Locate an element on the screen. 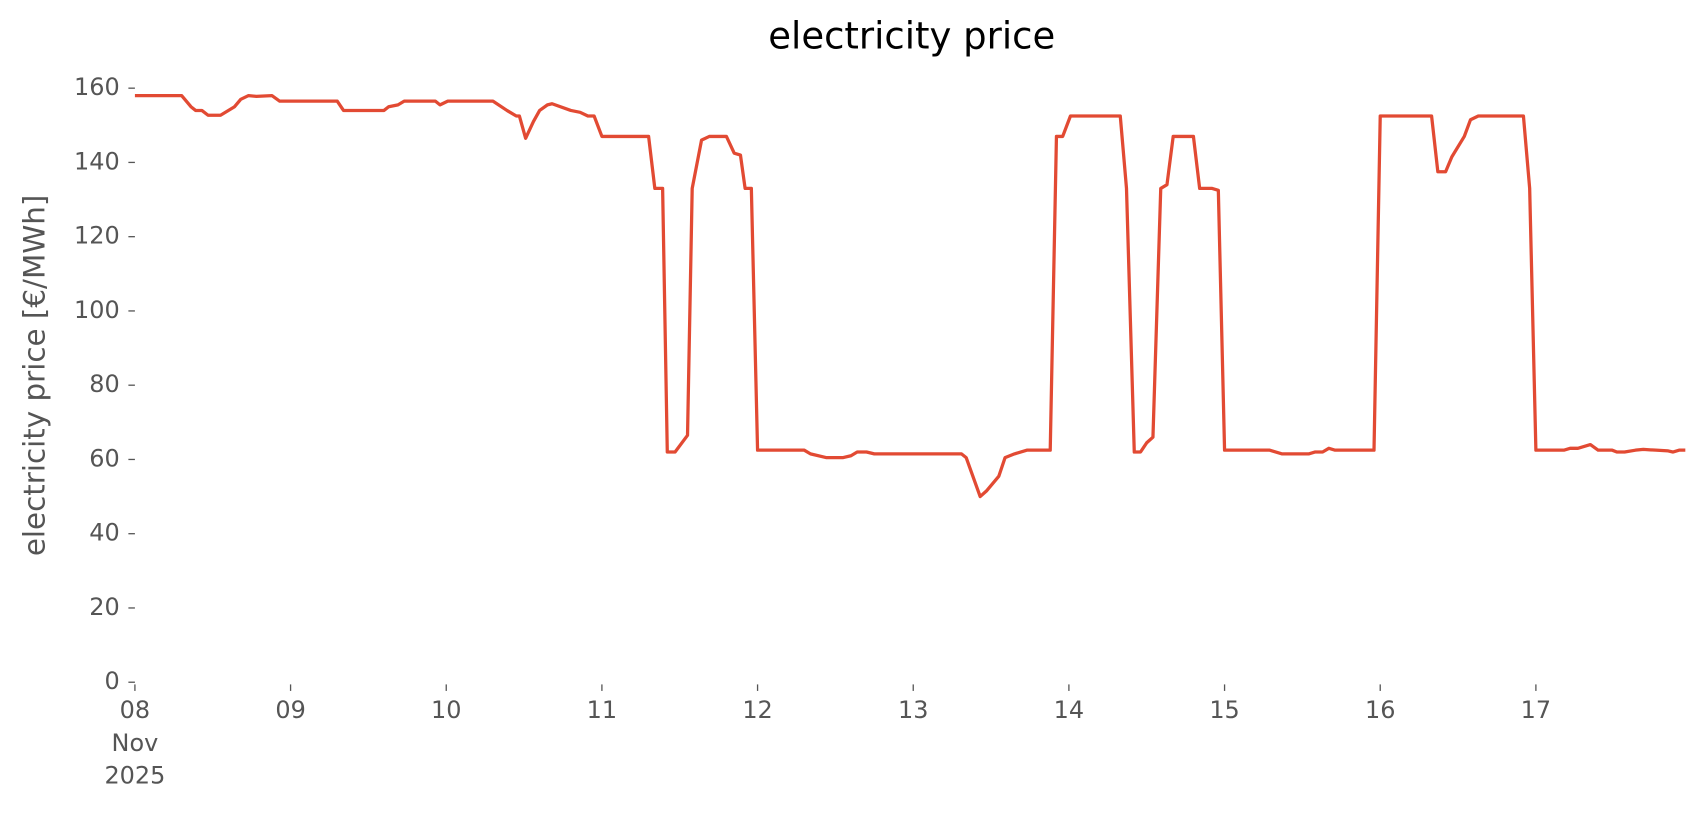  y-tick-label: 60 is located at coordinates (104, 458).